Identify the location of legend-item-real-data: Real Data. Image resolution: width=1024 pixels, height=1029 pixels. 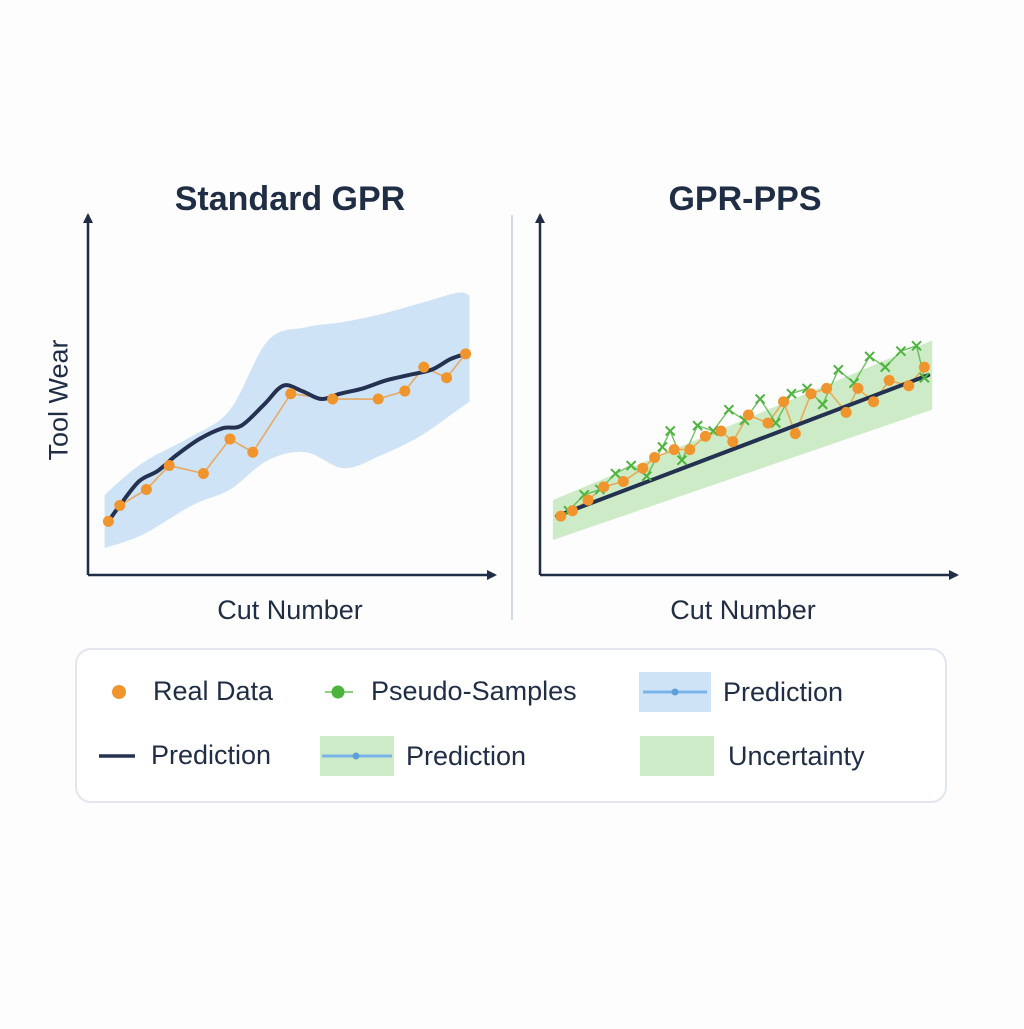
(190, 691).